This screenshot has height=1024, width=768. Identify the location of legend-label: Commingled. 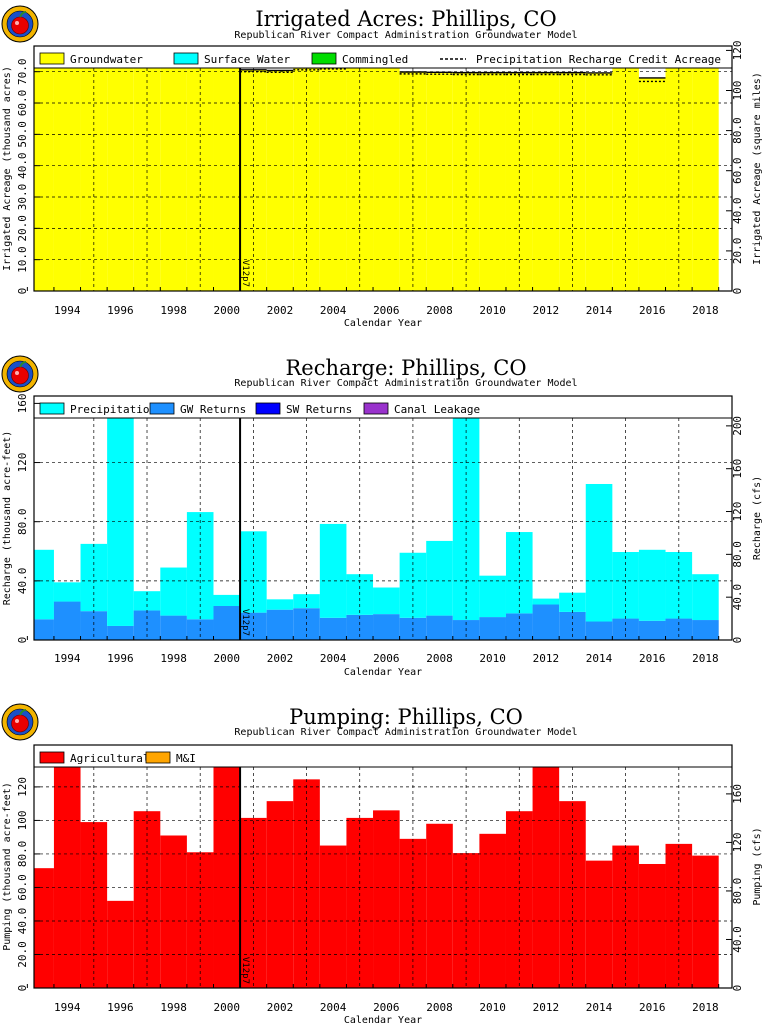
(375, 59).